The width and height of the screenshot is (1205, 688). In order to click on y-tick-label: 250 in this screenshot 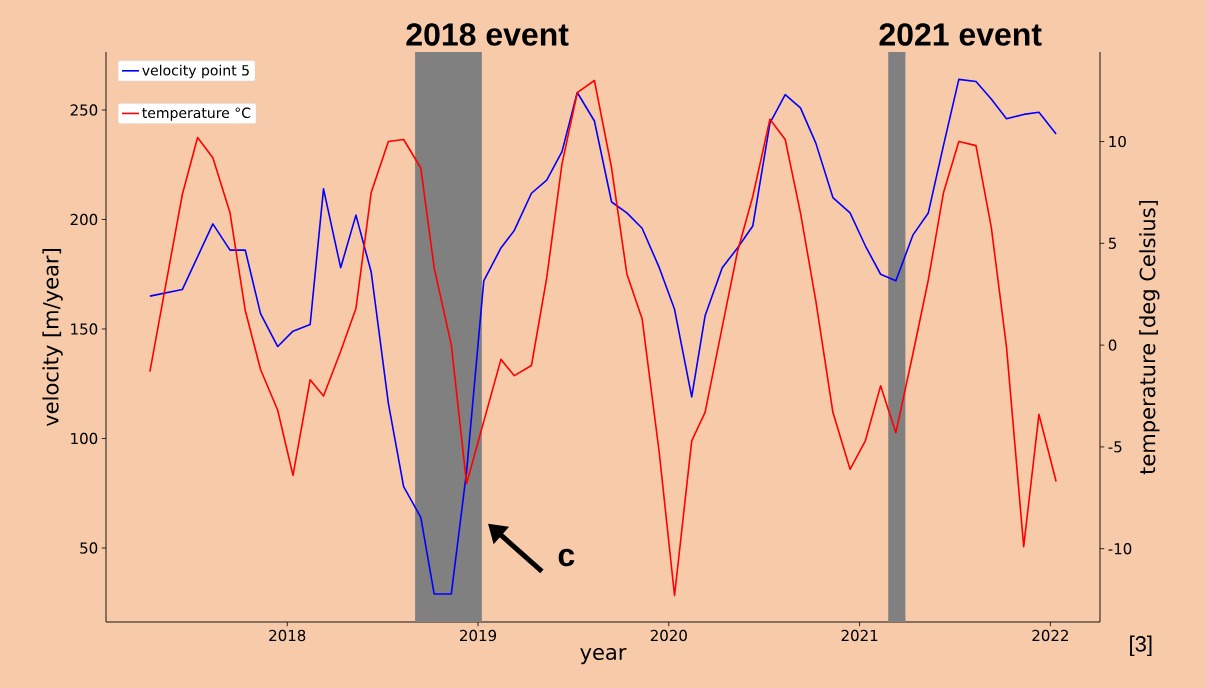, I will do `click(84, 110)`.